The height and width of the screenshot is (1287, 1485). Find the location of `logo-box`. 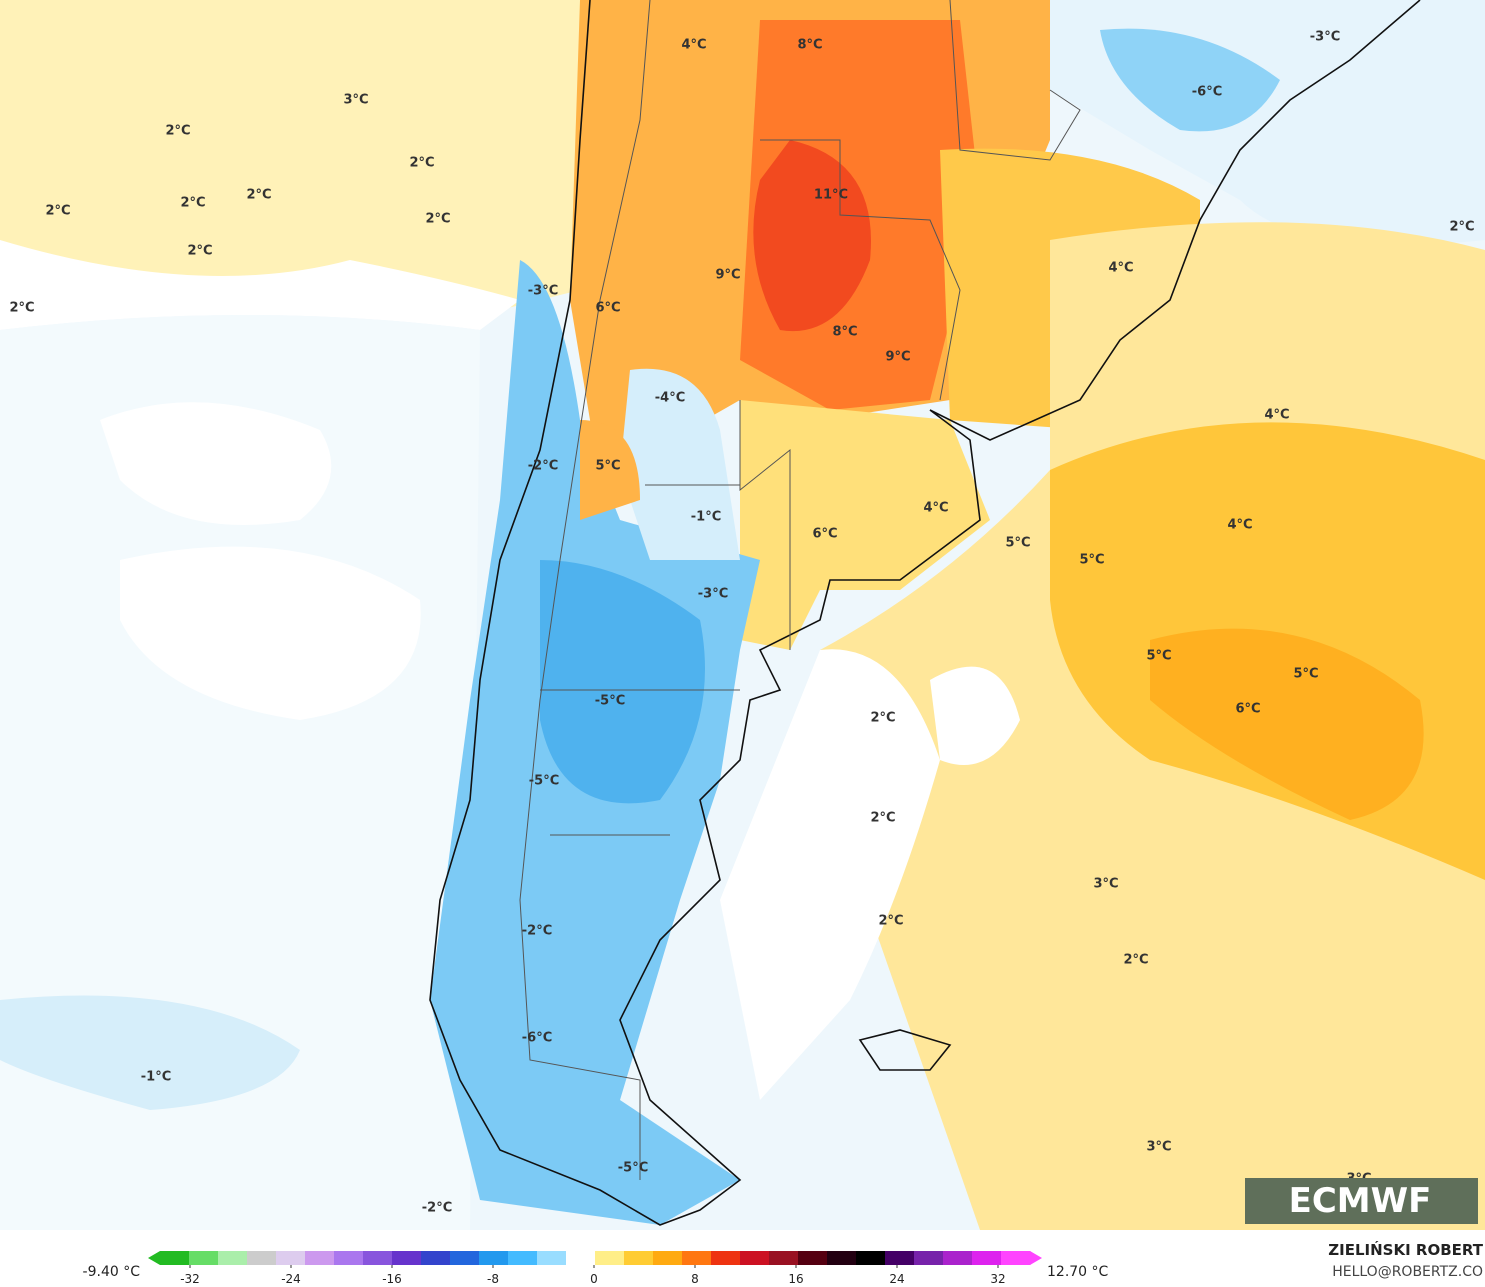

logo-box is located at coordinates (1361, 1201).